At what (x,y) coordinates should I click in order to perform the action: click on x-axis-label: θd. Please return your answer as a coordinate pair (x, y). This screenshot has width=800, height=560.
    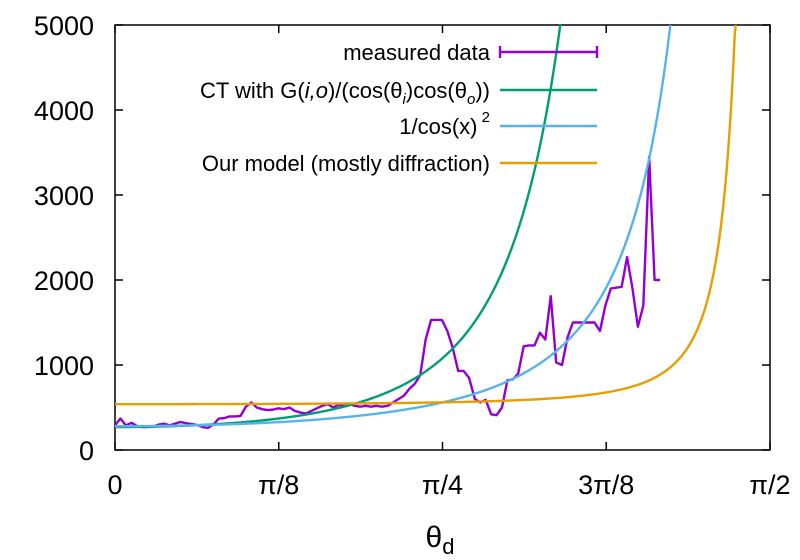
    Looking at the image, I should click on (440, 540).